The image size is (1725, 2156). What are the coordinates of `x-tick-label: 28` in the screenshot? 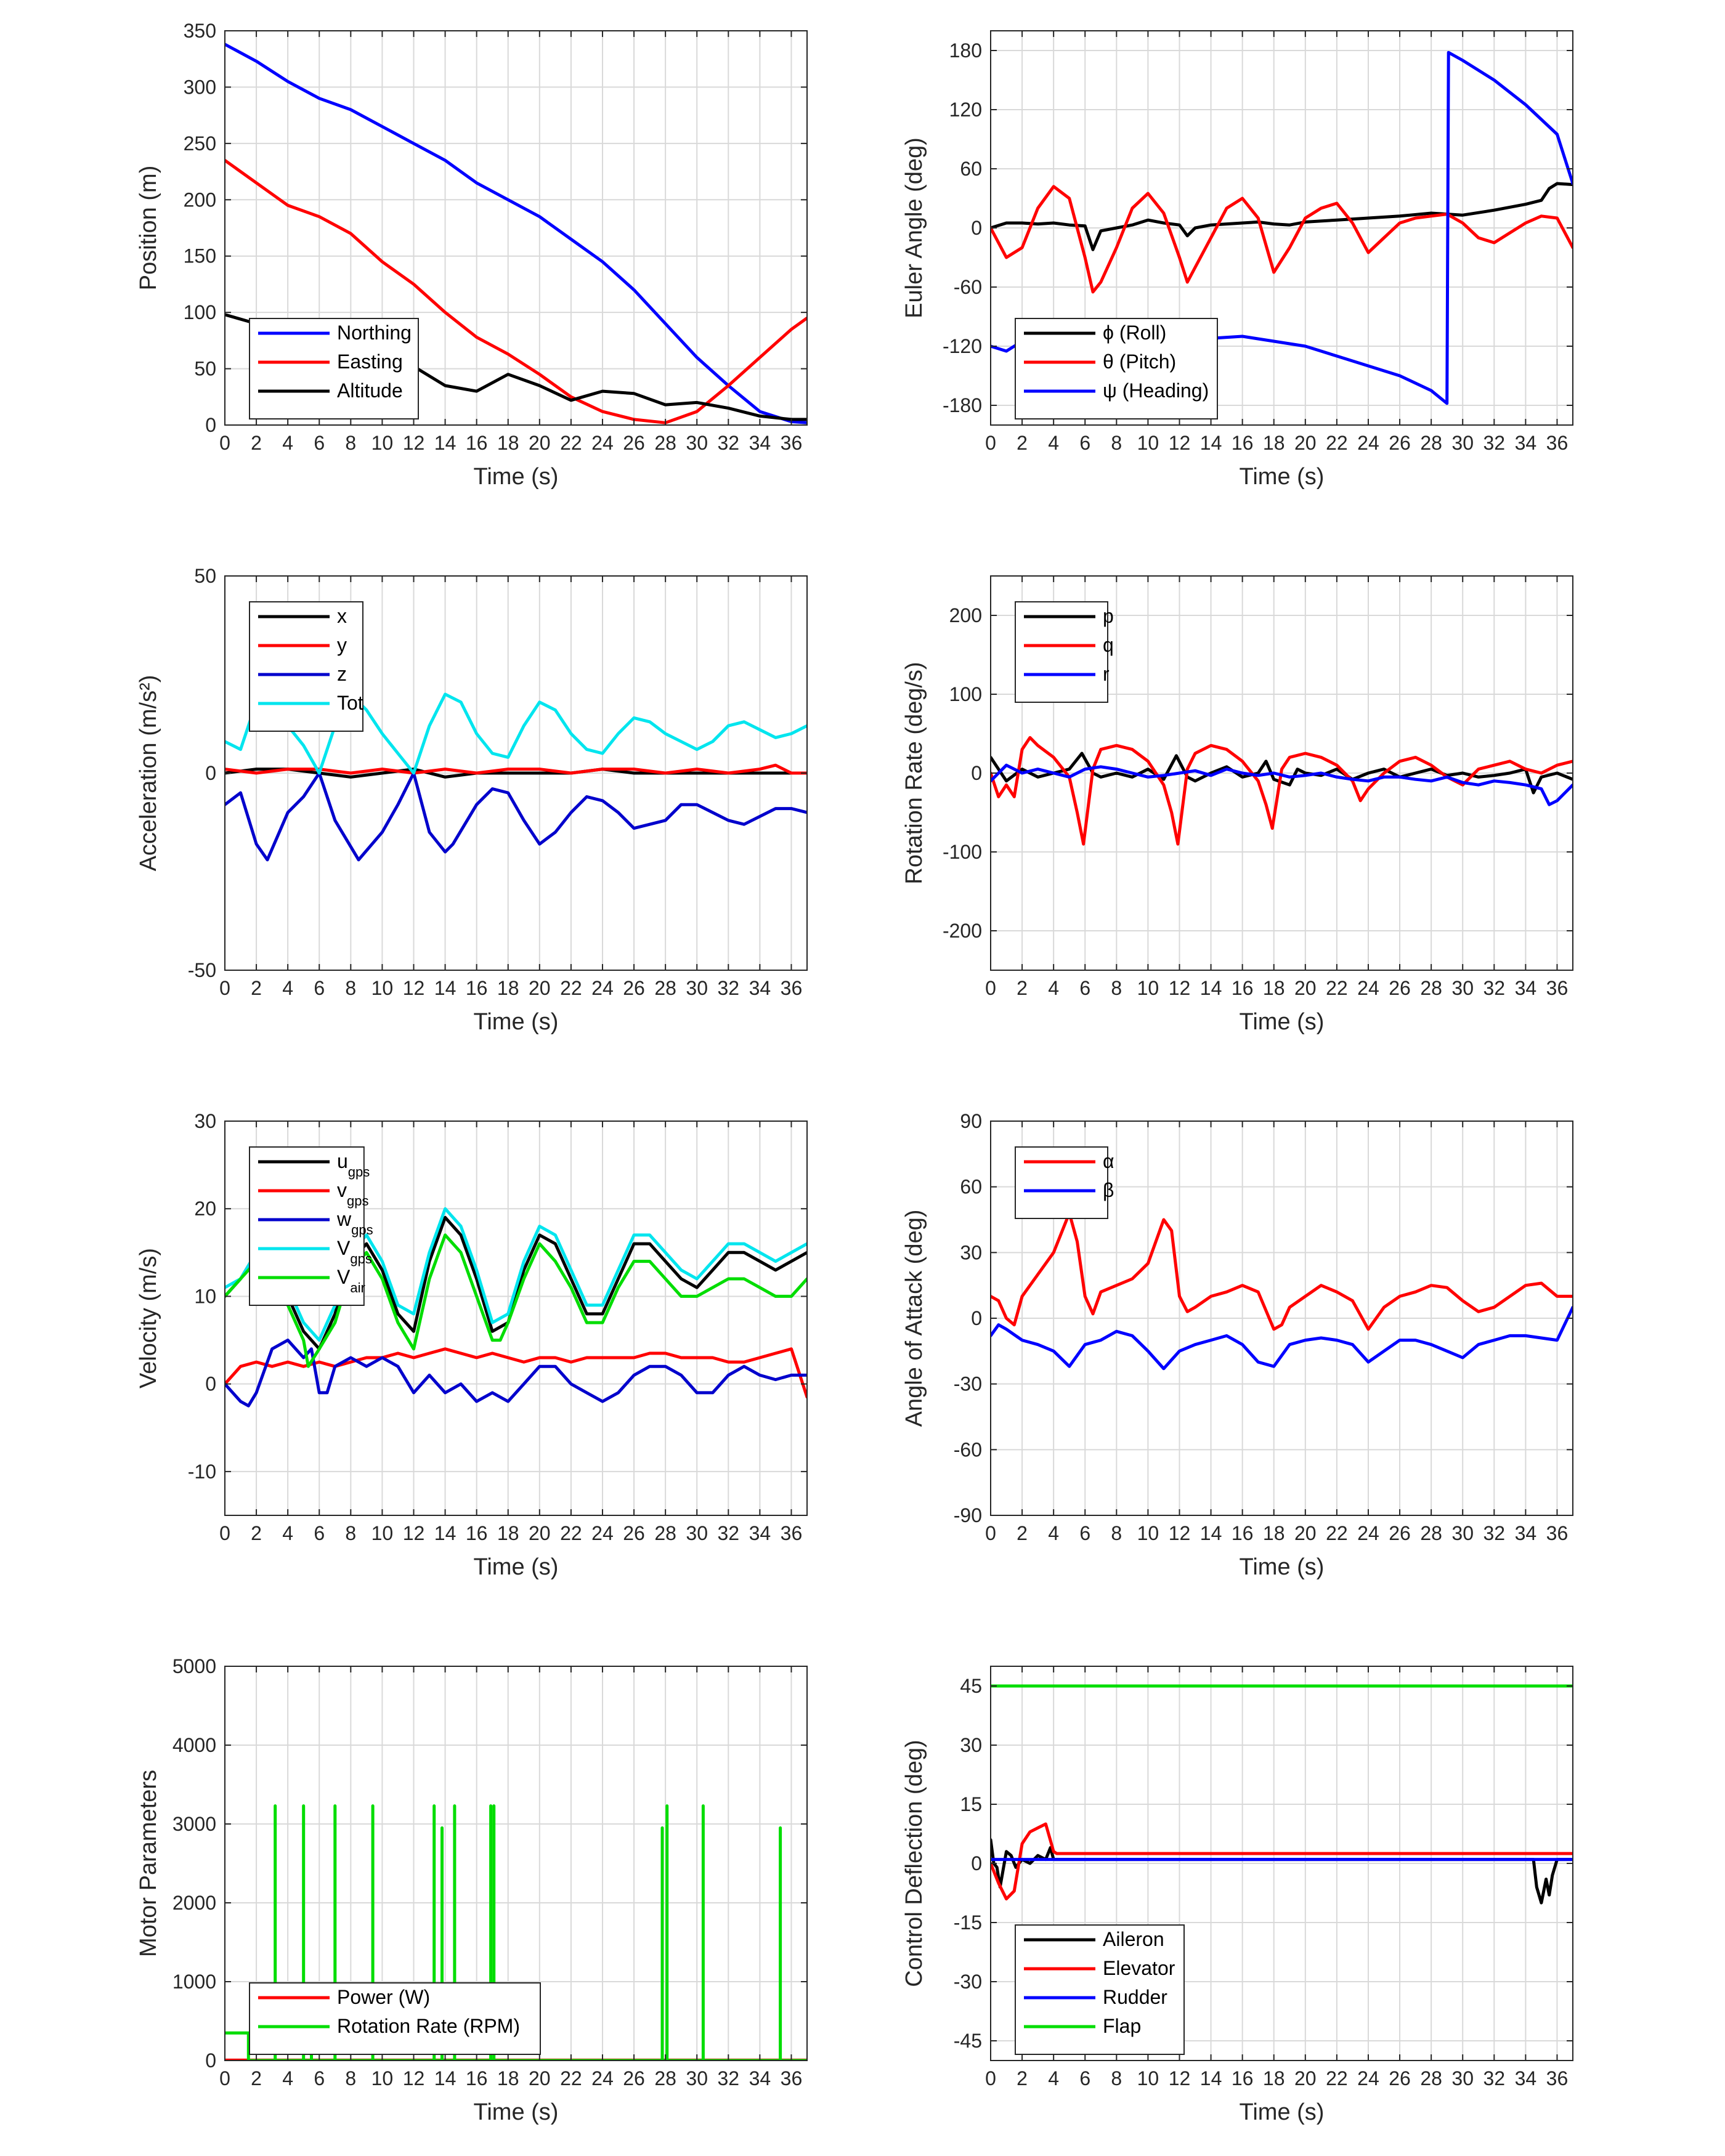 It's located at (1431, 443).